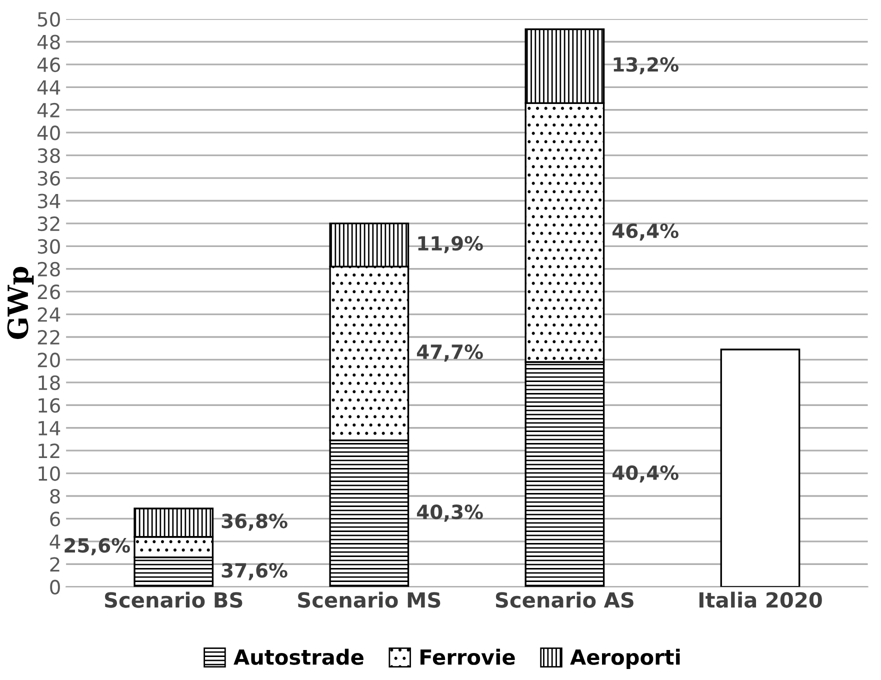 Image resolution: width=881 pixels, height=680 pixels. Describe the element at coordinates (49, 292) in the screenshot. I see `y-tick-label: 26` at that location.